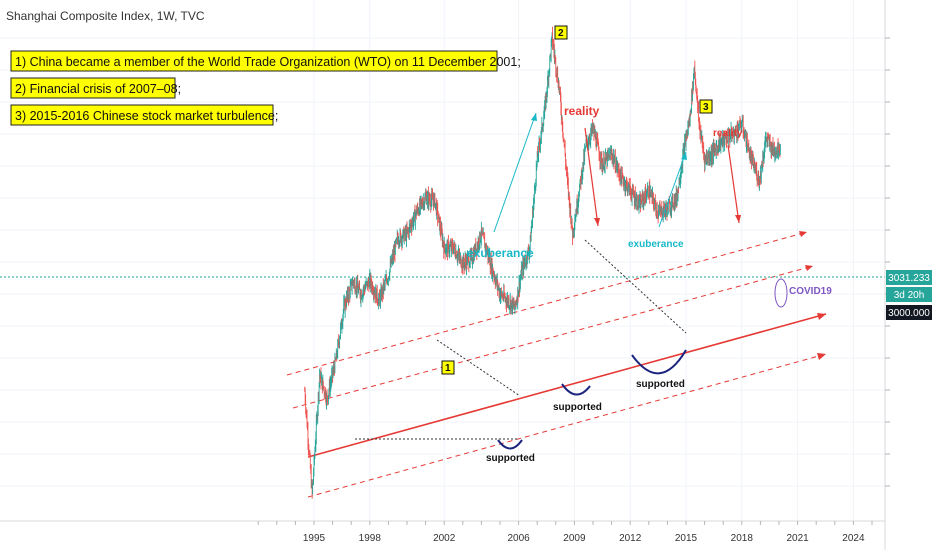 The height and width of the screenshot is (550, 932). What do you see at coordinates (635, 286) in the screenshot?
I see `dotted-line-2009-2014` at bounding box center [635, 286].